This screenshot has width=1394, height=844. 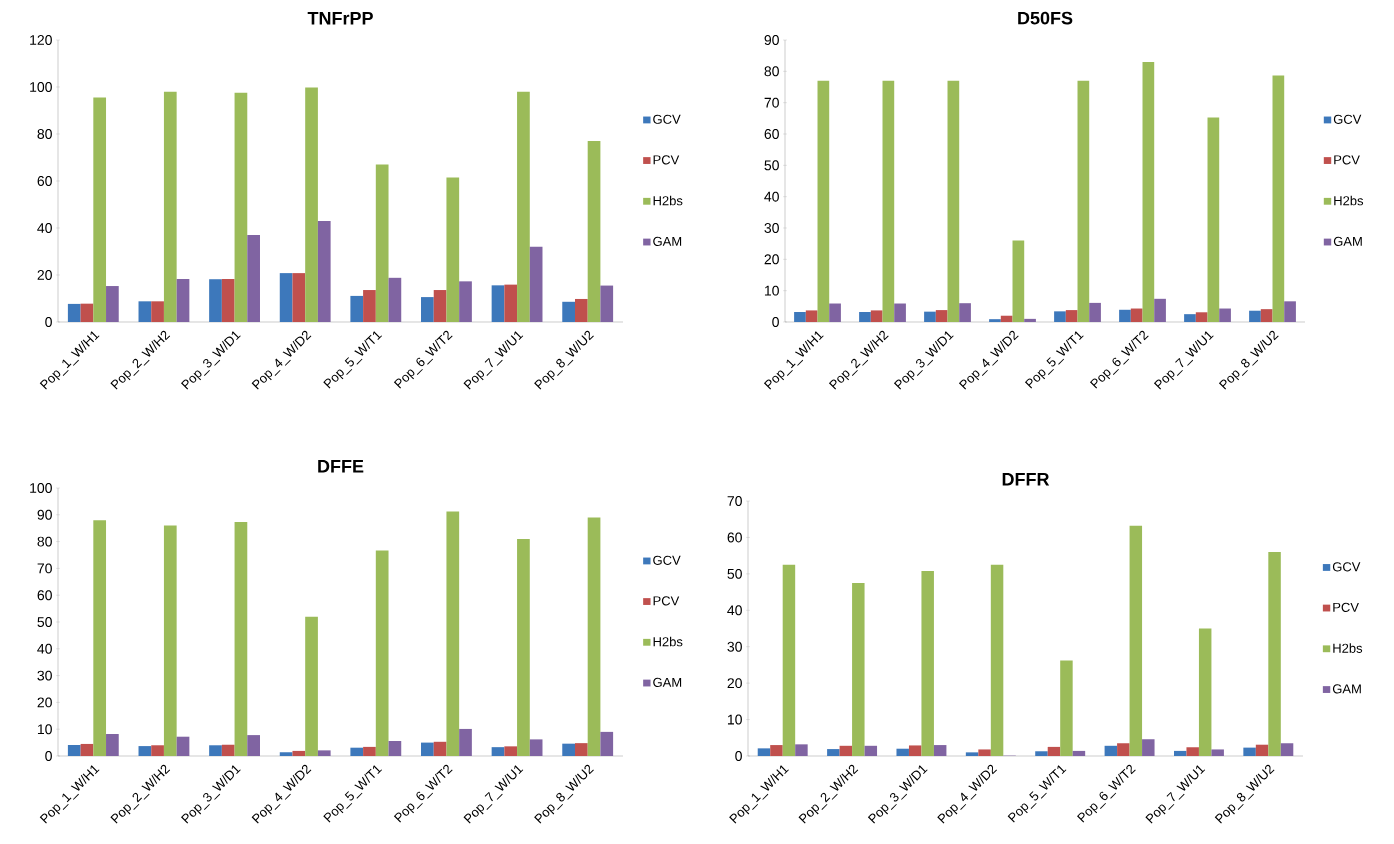 What do you see at coordinates (341, 466) in the screenshot?
I see `chart-title: DFFE` at bounding box center [341, 466].